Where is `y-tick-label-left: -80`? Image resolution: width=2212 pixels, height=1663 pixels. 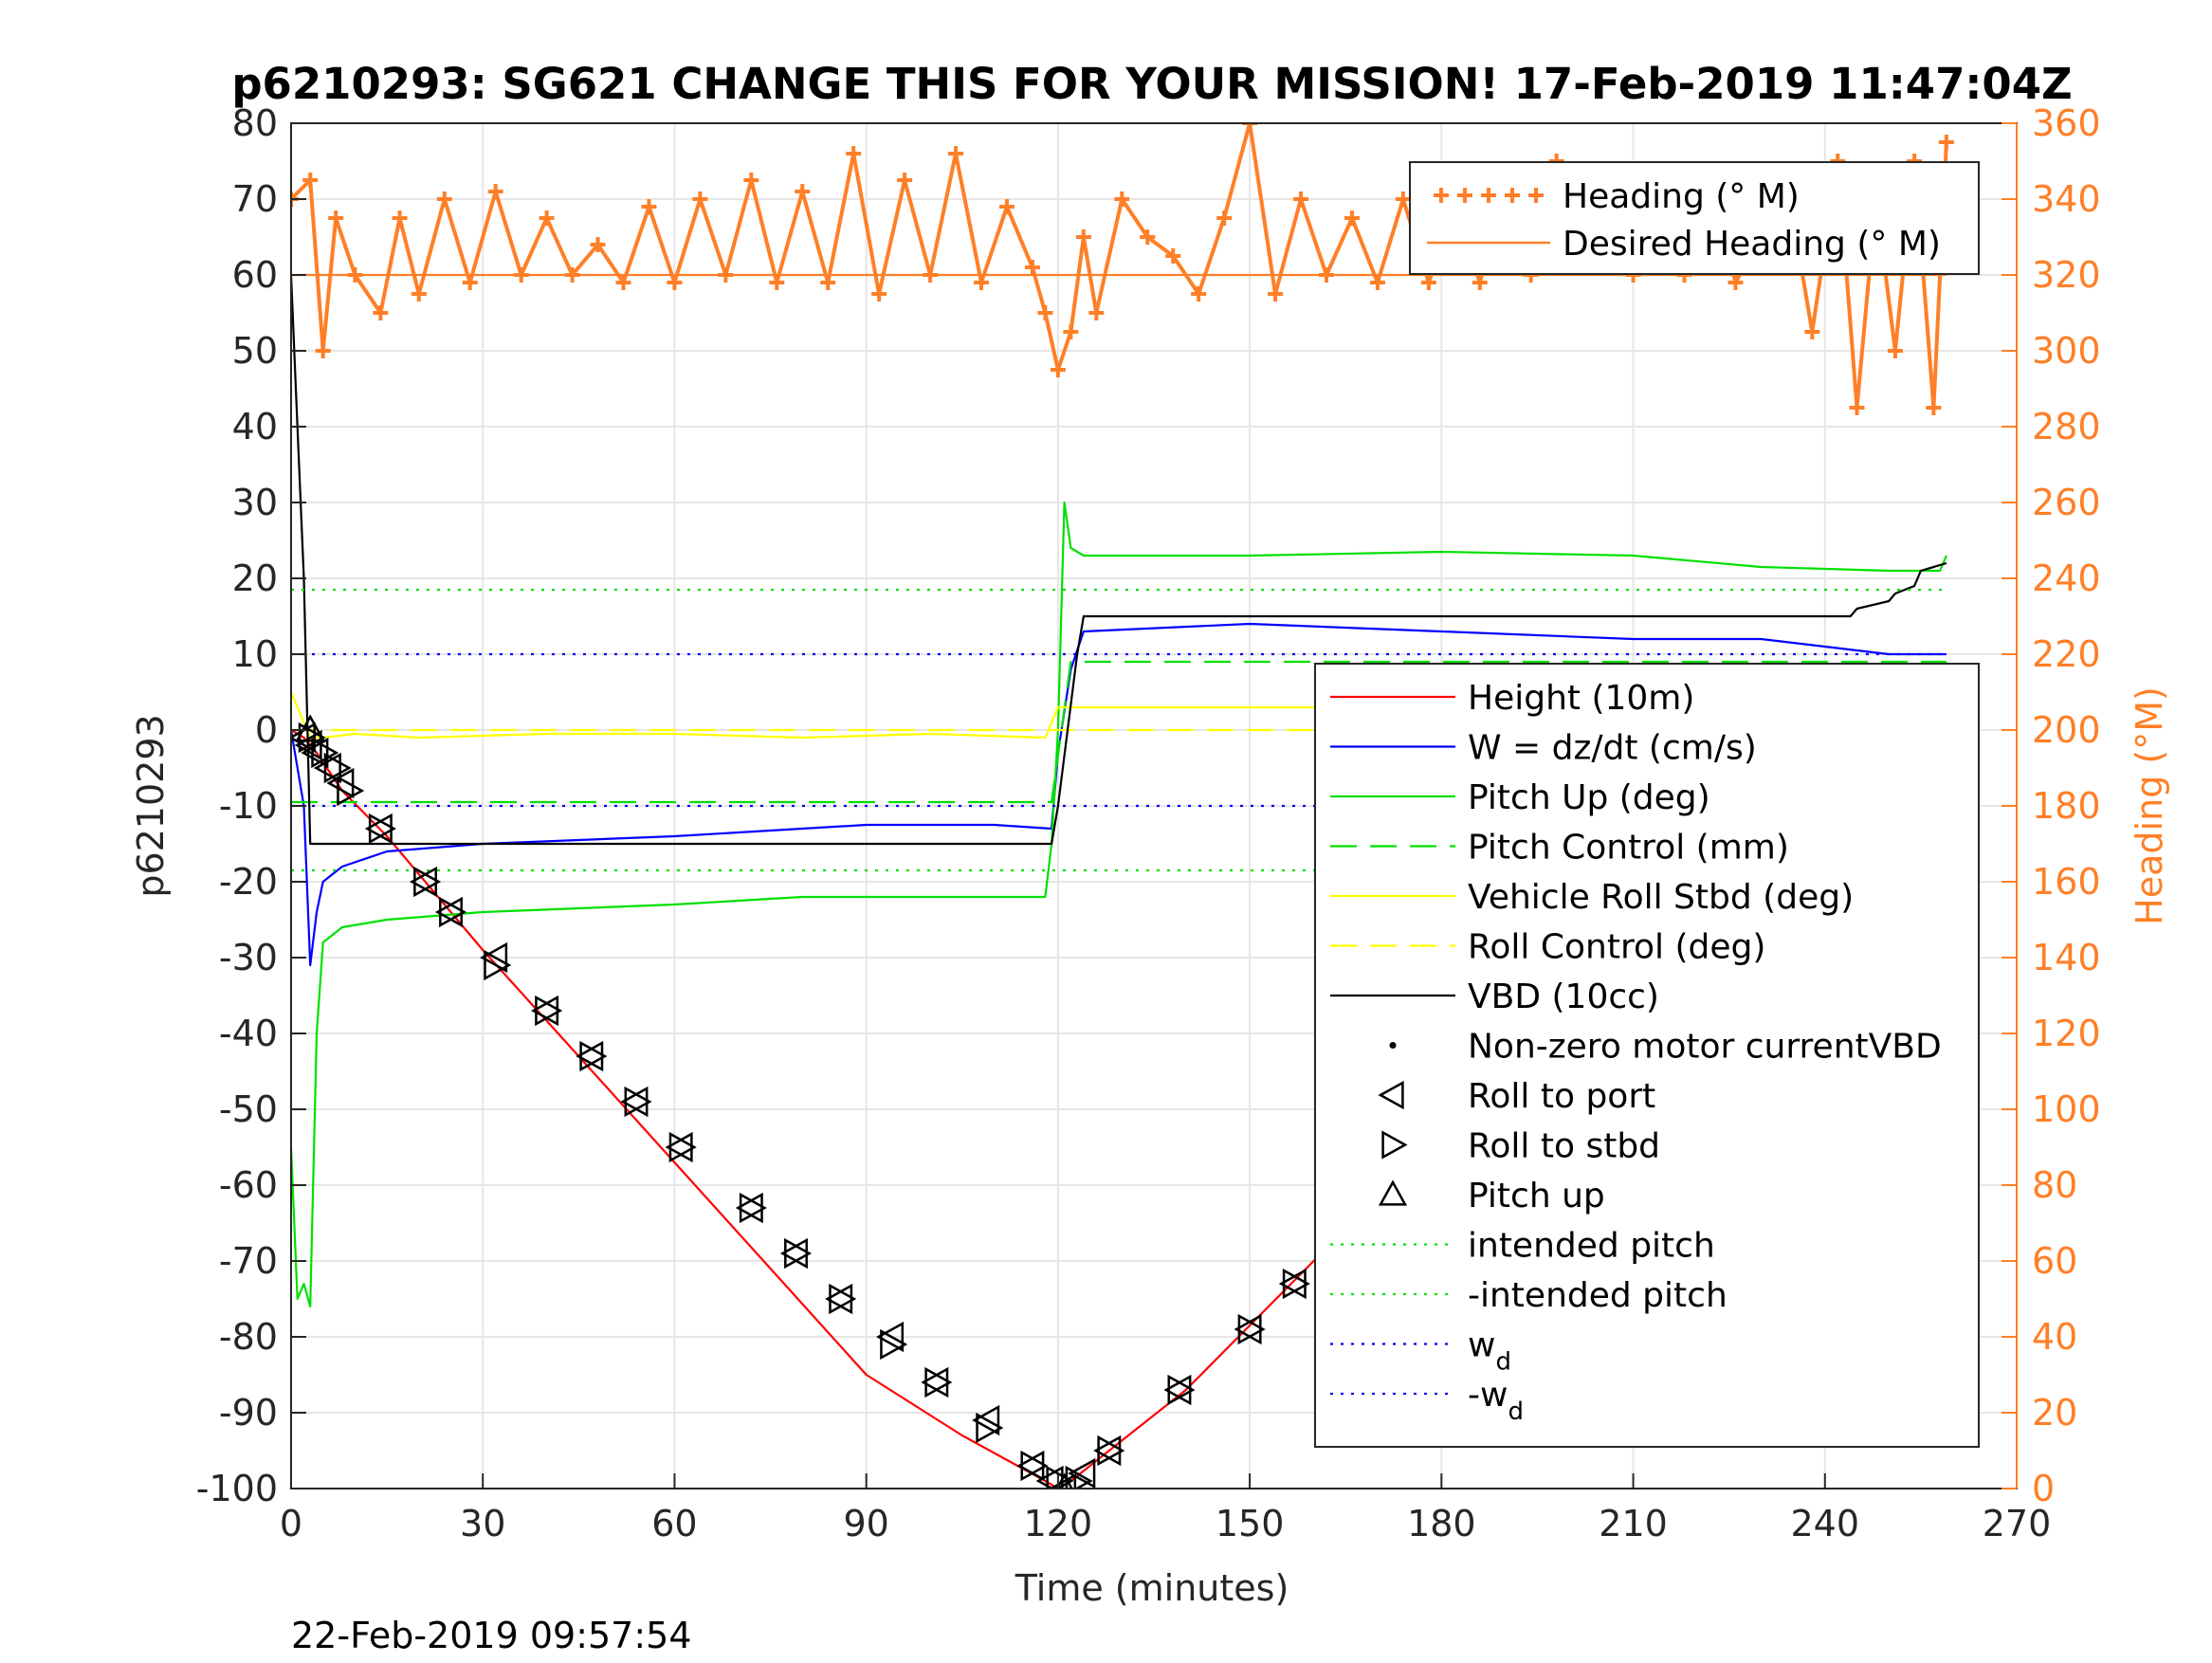
y-tick-label-left: -80 is located at coordinates (248, 1337).